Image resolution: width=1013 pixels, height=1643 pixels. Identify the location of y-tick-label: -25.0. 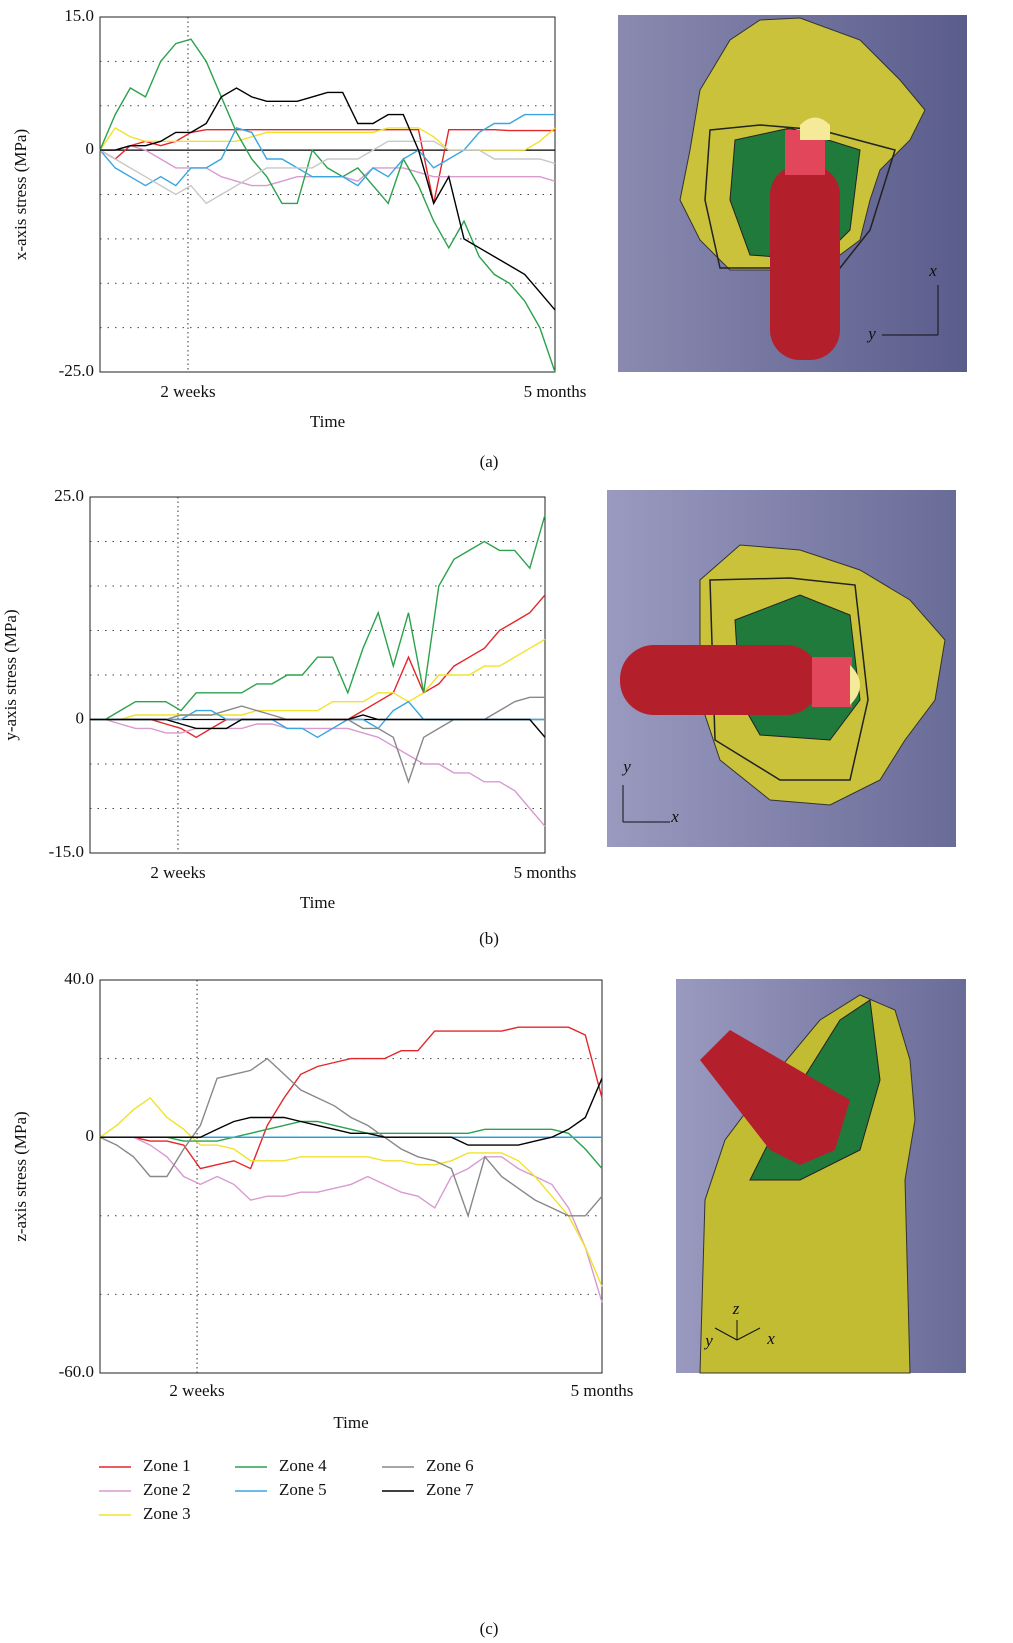
(76, 370).